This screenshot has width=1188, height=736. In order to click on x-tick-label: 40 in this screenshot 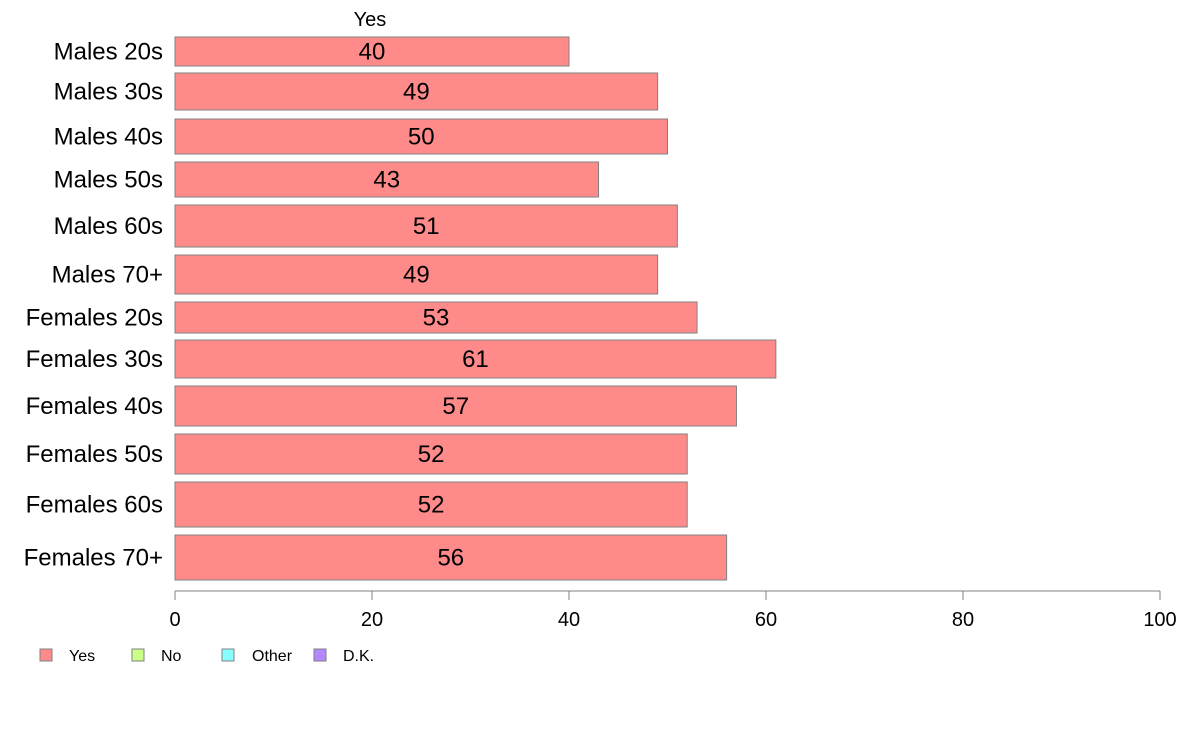, I will do `click(569, 620)`.